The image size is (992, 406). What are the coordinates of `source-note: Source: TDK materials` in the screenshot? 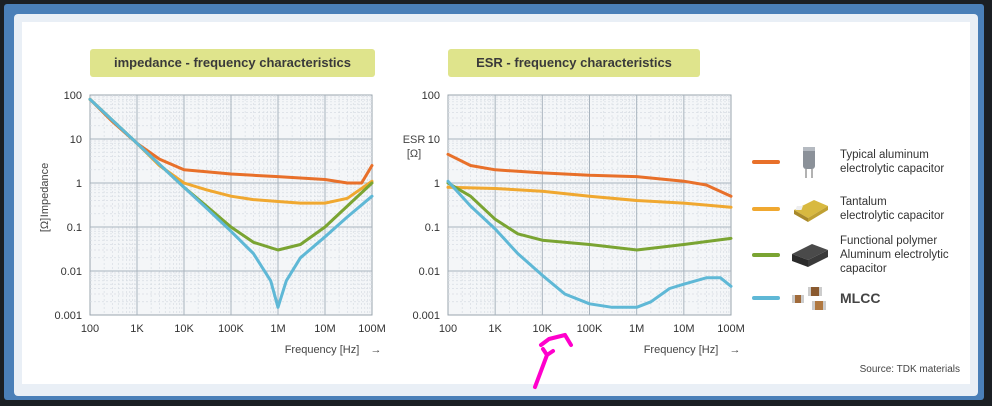 It's located at (909, 369).